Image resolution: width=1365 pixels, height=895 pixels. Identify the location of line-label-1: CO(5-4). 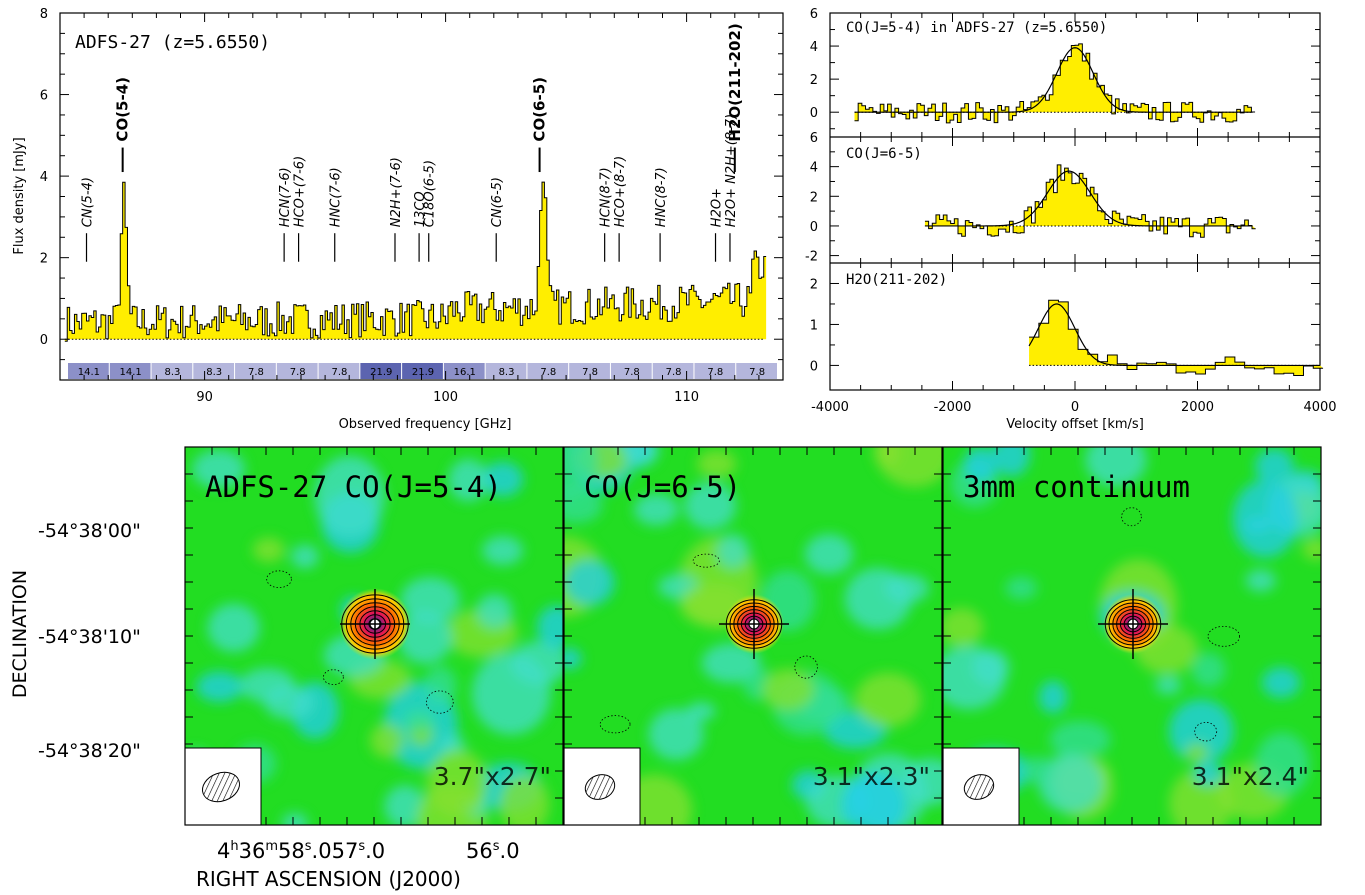
(123, 109).